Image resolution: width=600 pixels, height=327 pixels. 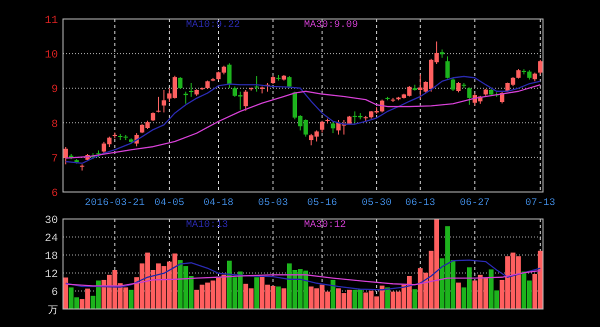 What do you see at coordinates (475, 203) in the screenshot?
I see `x-tick-label: 06-27` at bounding box center [475, 203].